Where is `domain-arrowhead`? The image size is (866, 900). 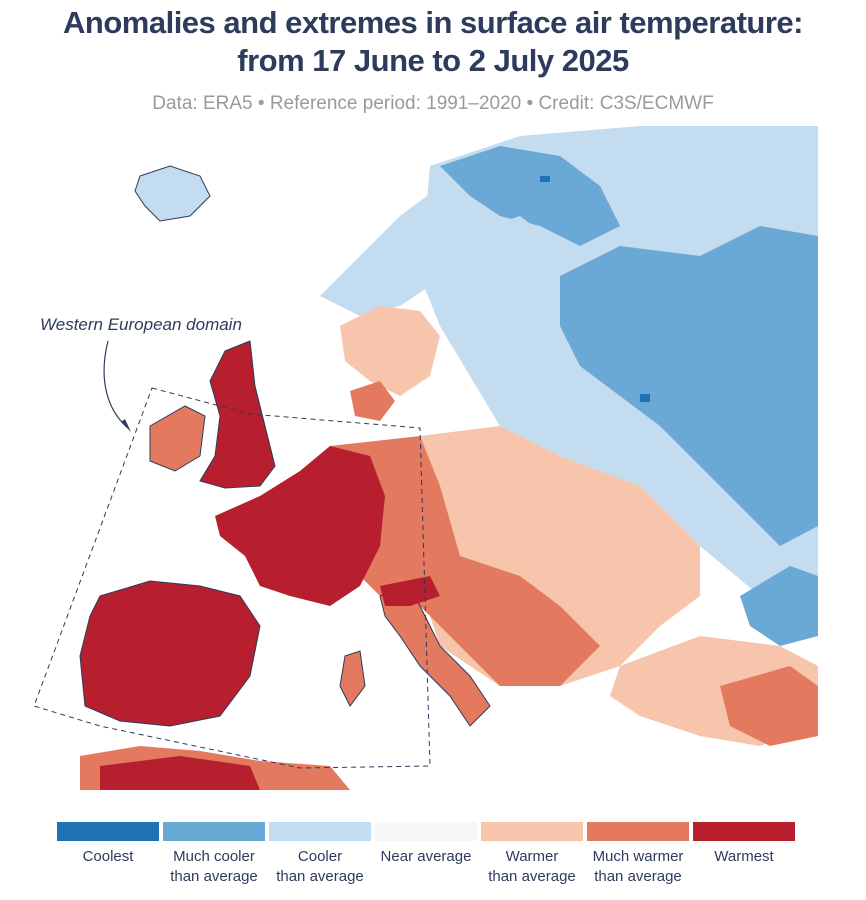 domain-arrowhead is located at coordinates (126, 425).